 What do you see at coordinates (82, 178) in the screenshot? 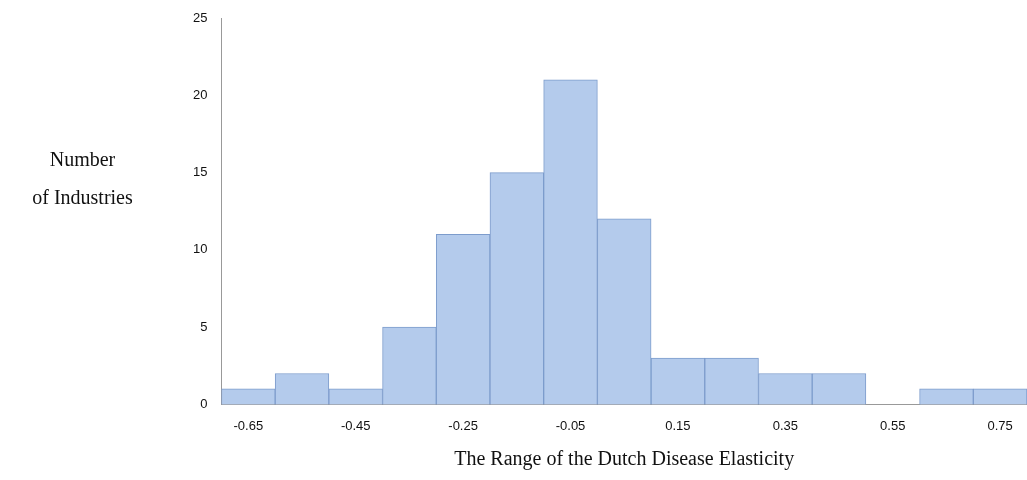
I see `y-axis-title: Number of Industries` at bounding box center [82, 178].